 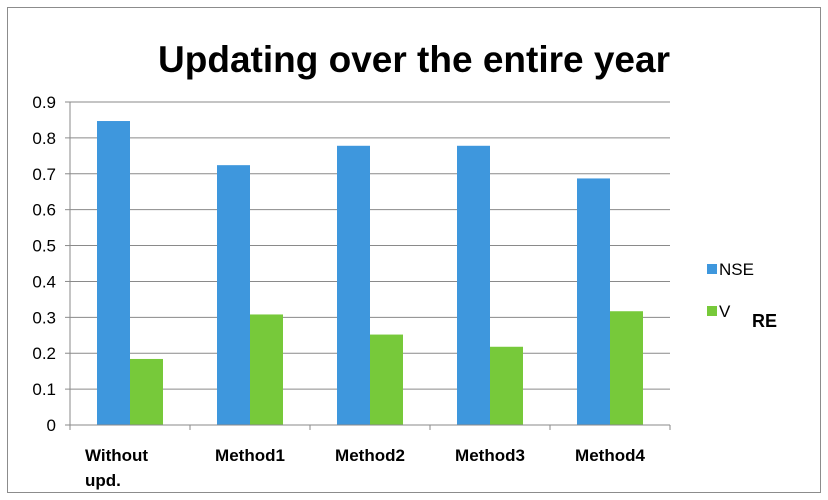 What do you see at coordinates (712, 269) in the screenshot?
I see `legend-swatch-nse` at bounding box center [712, 269].